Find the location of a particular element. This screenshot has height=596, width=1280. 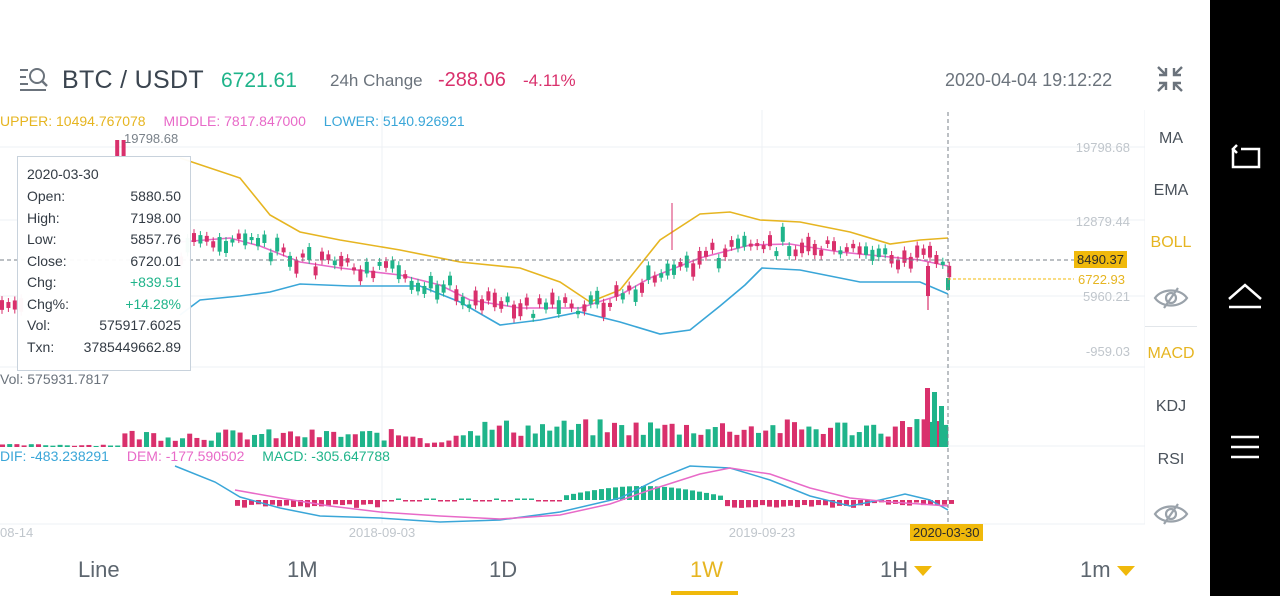

menu-icon is located at coordinates (1245, 447).